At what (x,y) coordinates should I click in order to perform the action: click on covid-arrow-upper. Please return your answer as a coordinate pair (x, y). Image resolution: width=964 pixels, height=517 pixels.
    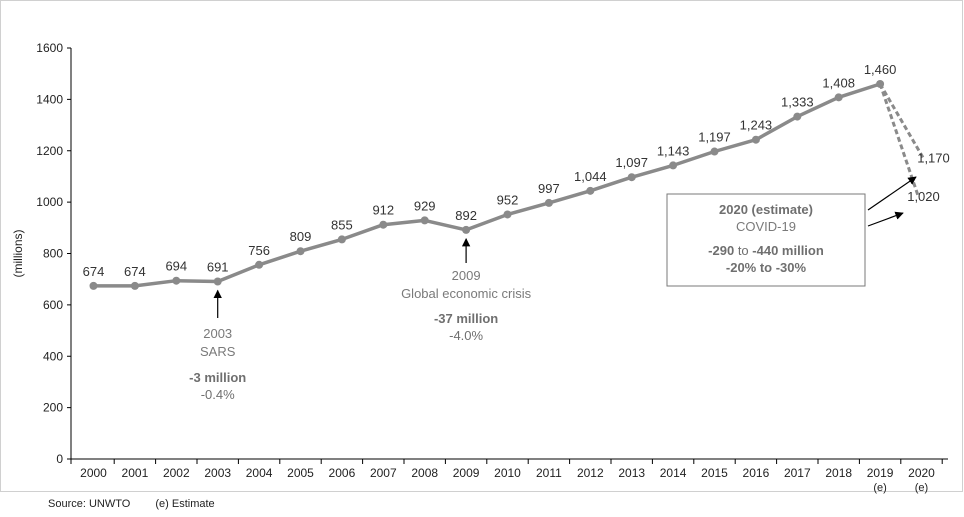
    Looking at the image, I should click on (892, 193).